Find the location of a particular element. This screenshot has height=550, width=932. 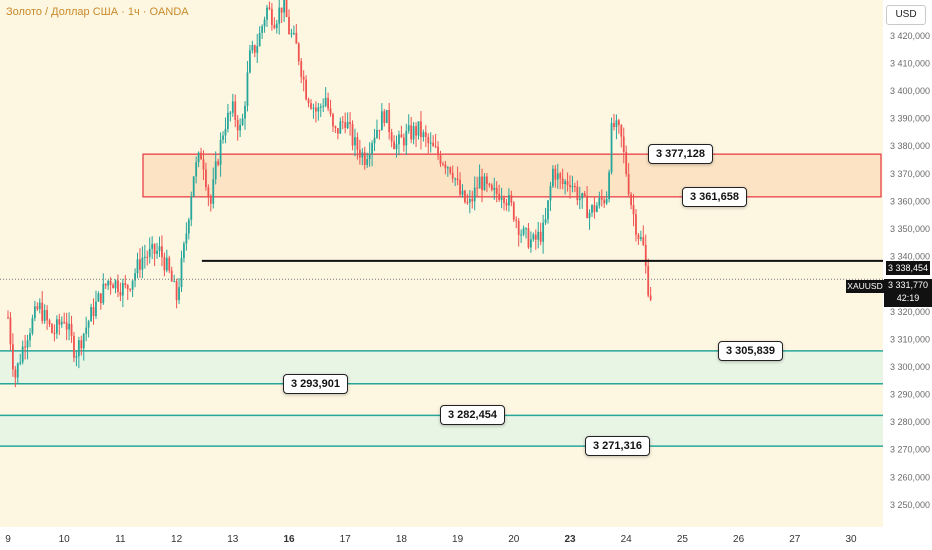

price-axis is located at coordinates (907, 275).